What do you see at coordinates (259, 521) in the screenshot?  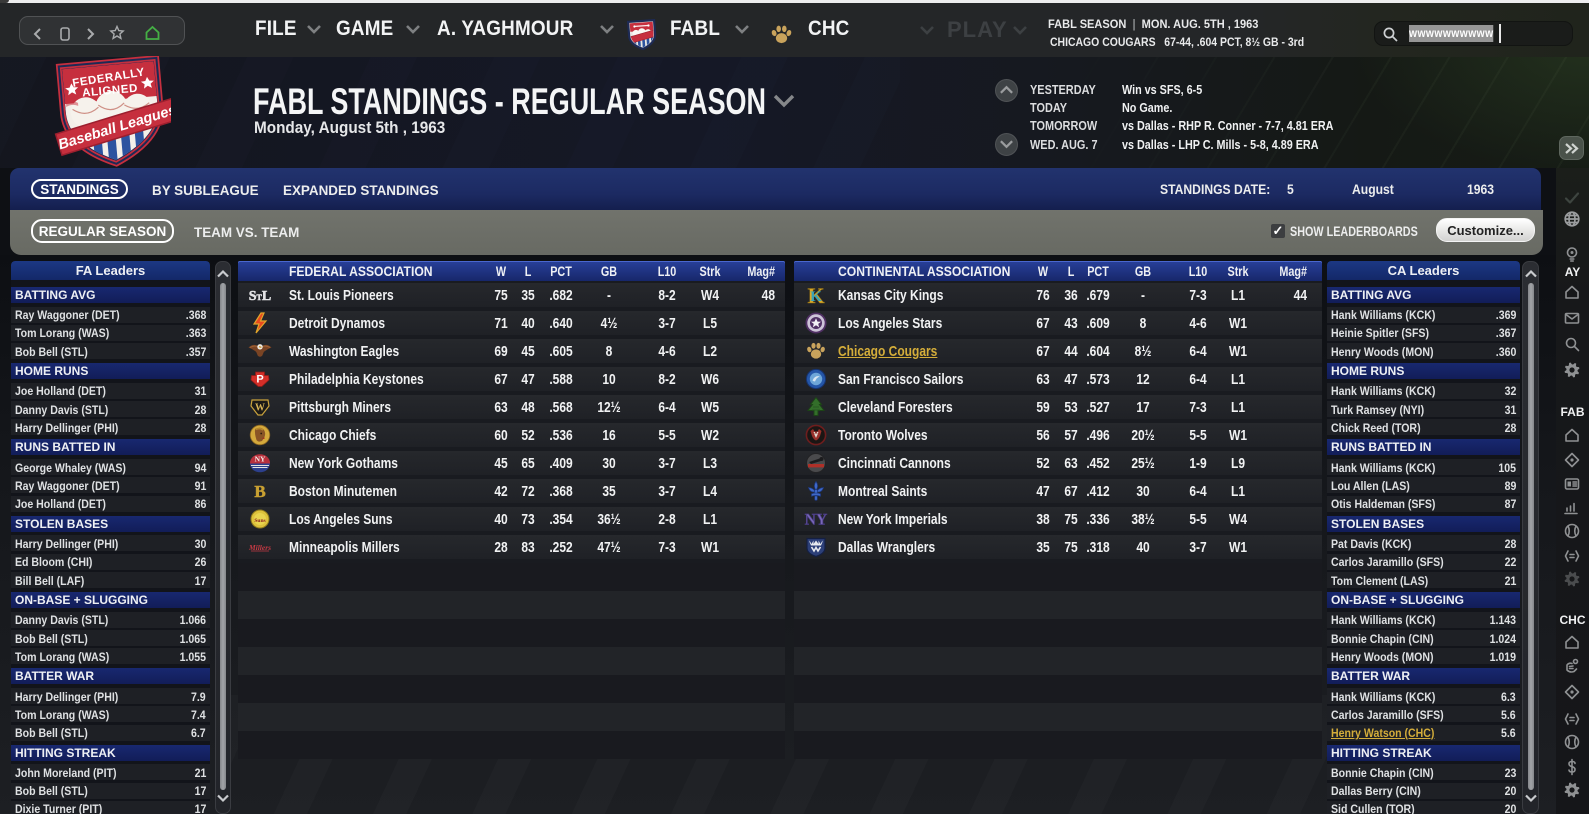 I see `svg-text: Suns` at bounding box center [259, 521].